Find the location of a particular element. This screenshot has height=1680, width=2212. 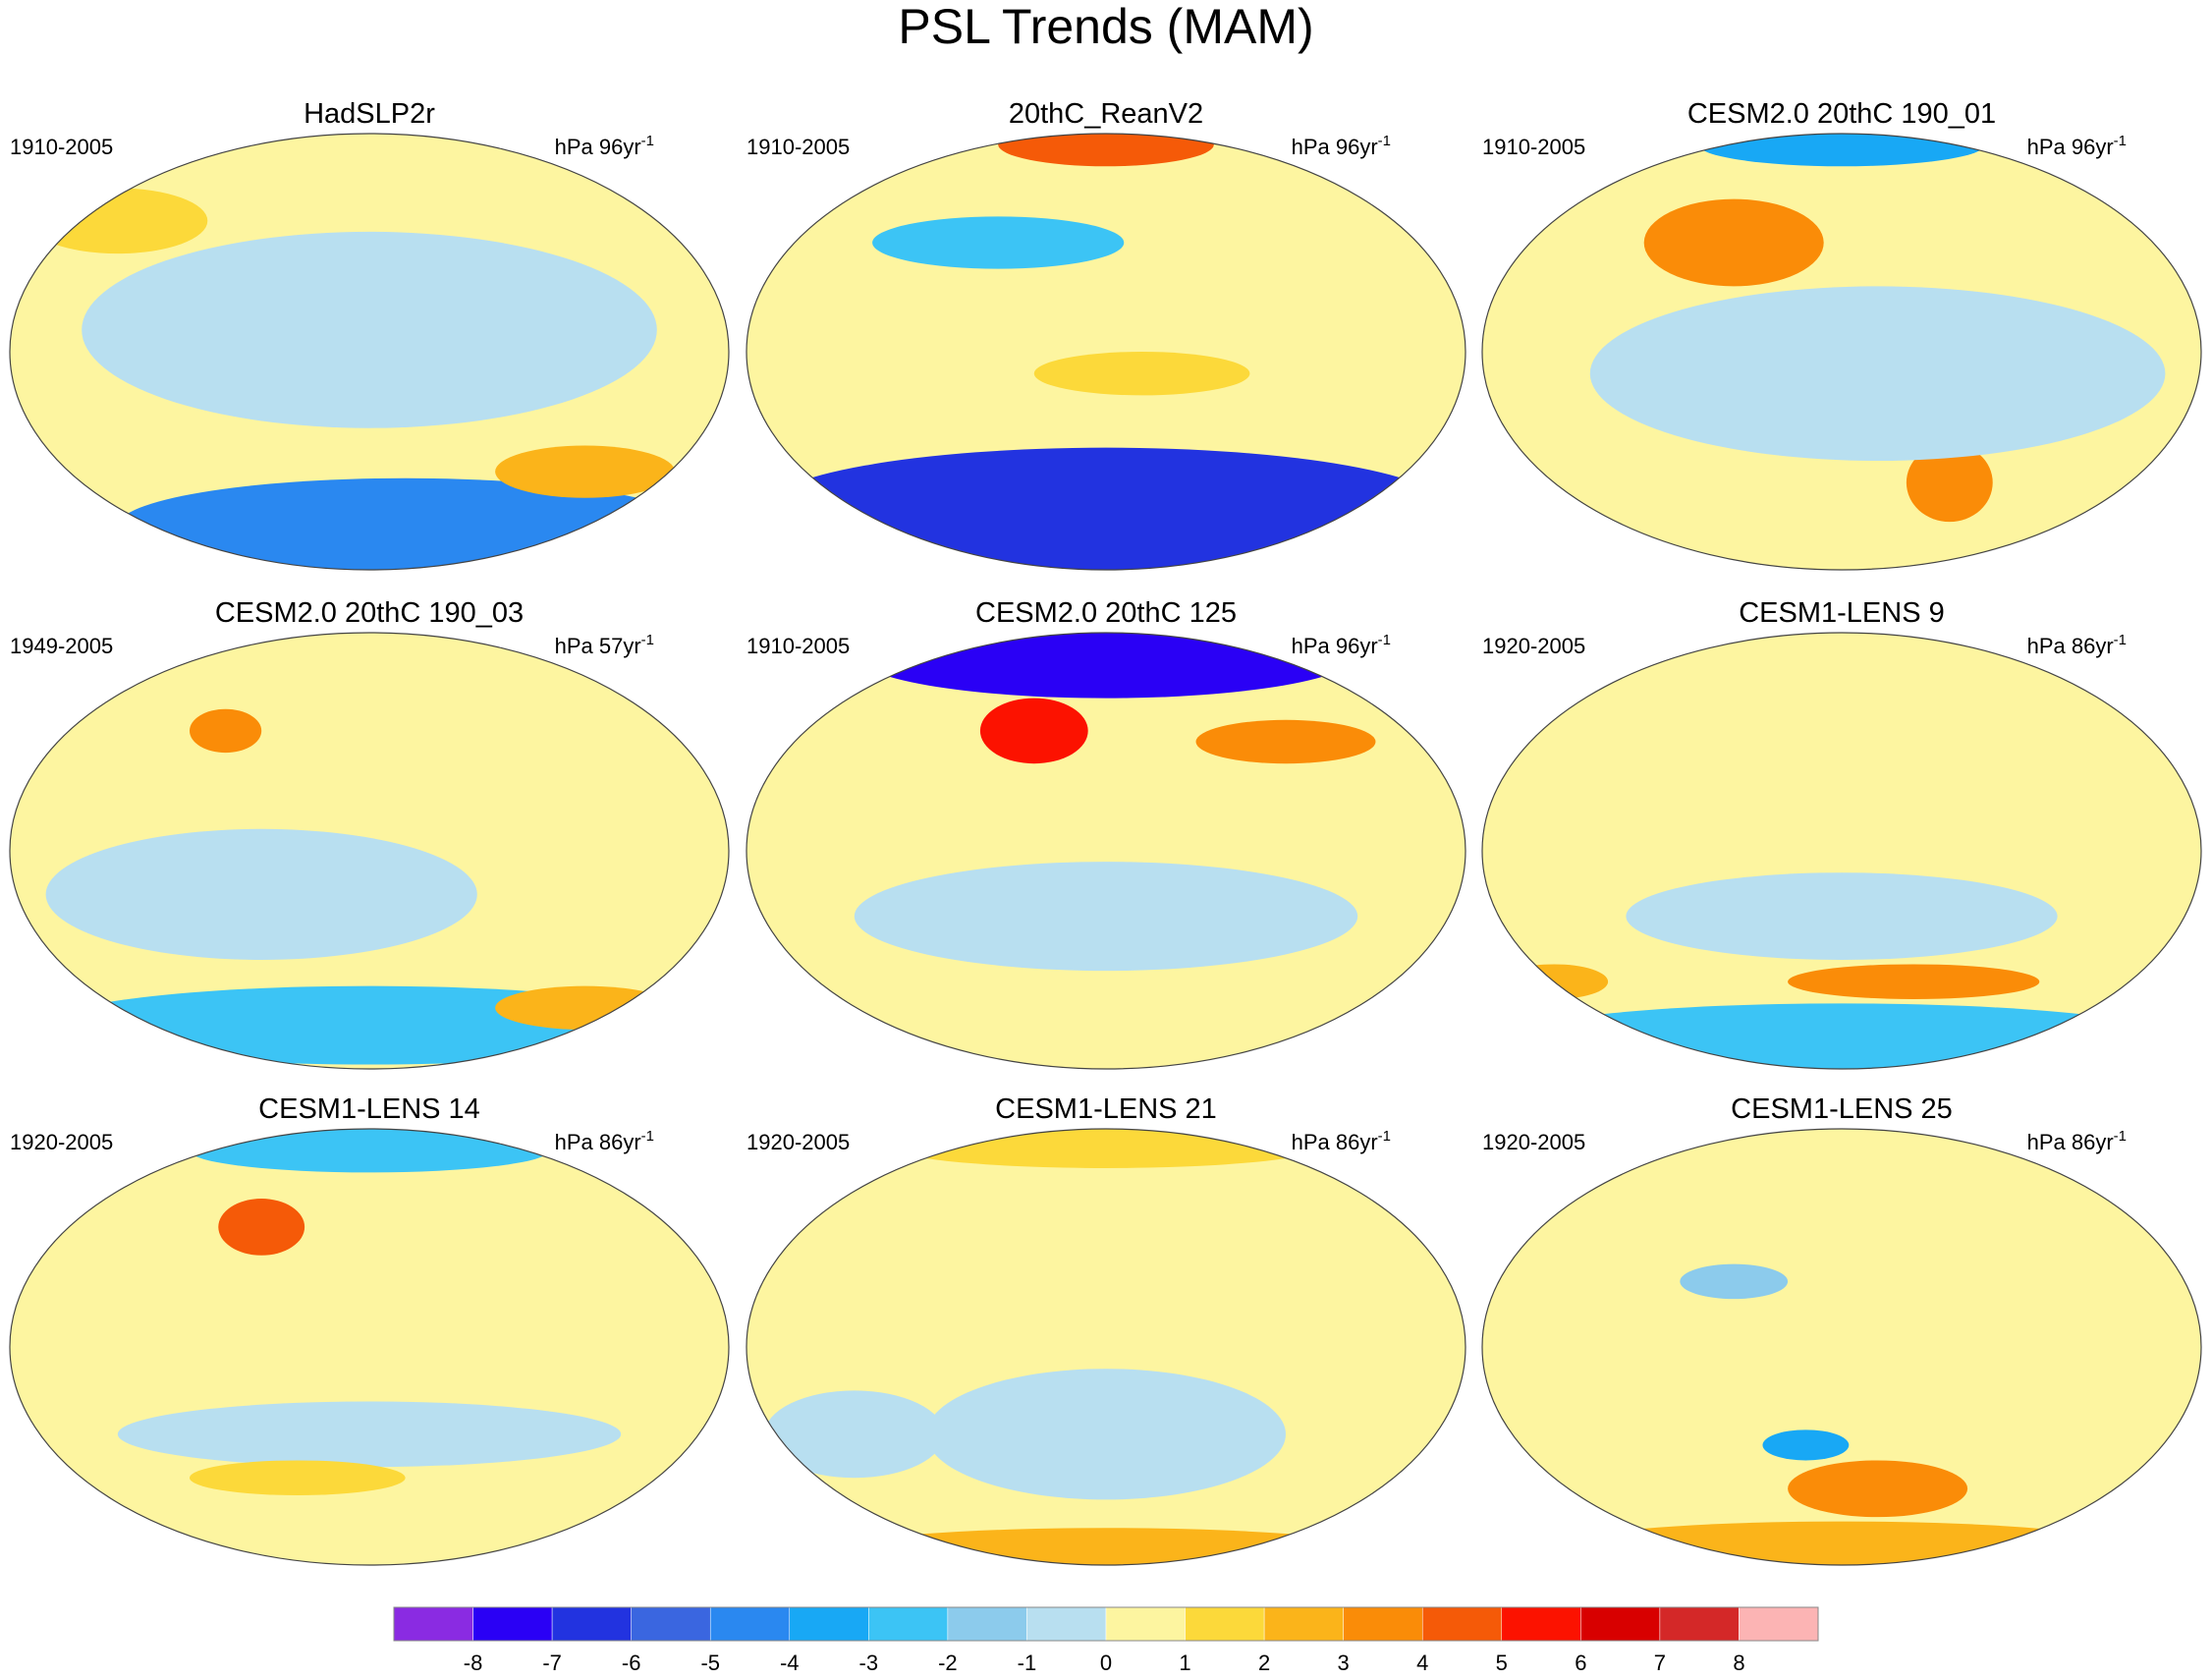

panel-title: CESM1-LENS 14 is located at coordinates (369, 1109).